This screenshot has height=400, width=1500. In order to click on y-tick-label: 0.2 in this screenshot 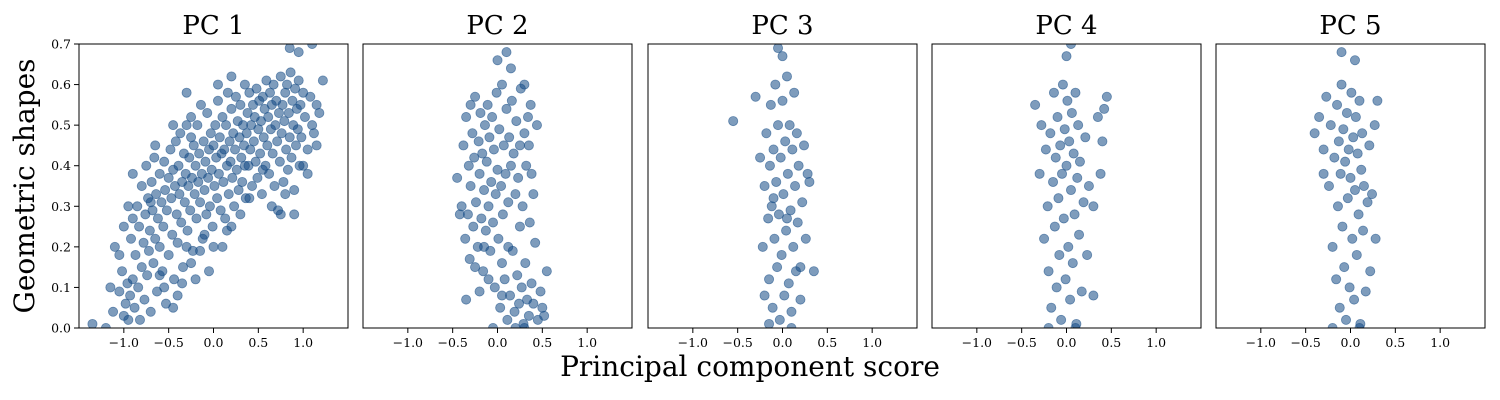, I will do `click(61, 246)`.